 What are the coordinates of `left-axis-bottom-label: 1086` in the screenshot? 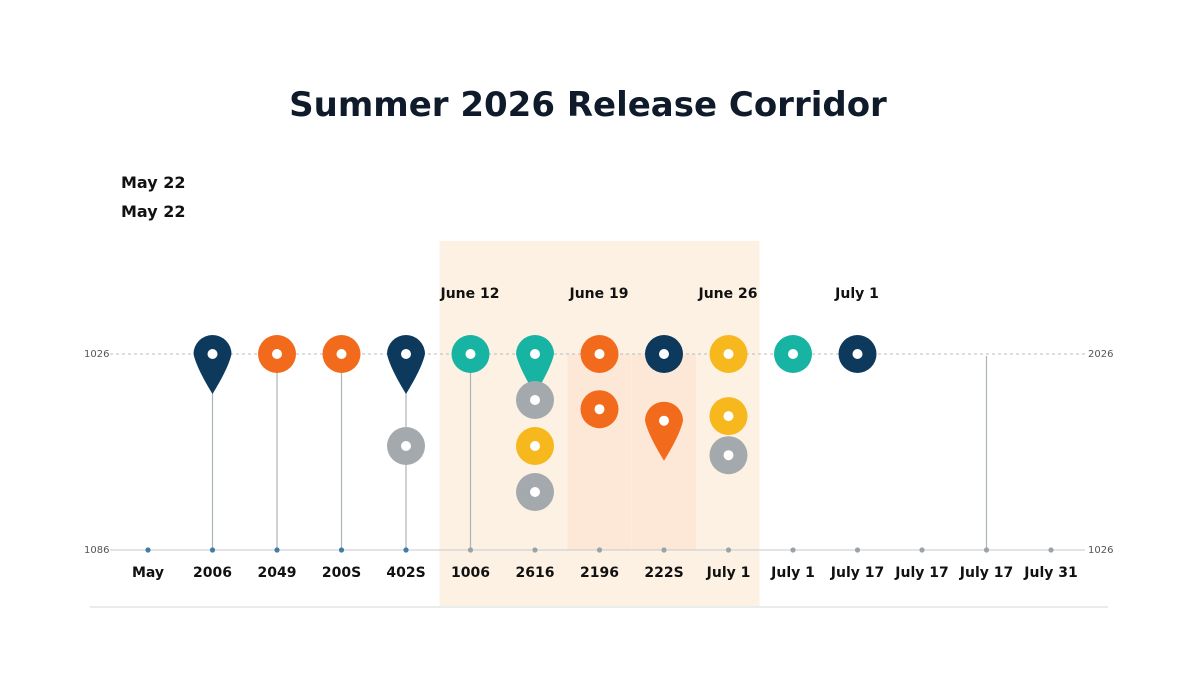 It's located at (96, 550).